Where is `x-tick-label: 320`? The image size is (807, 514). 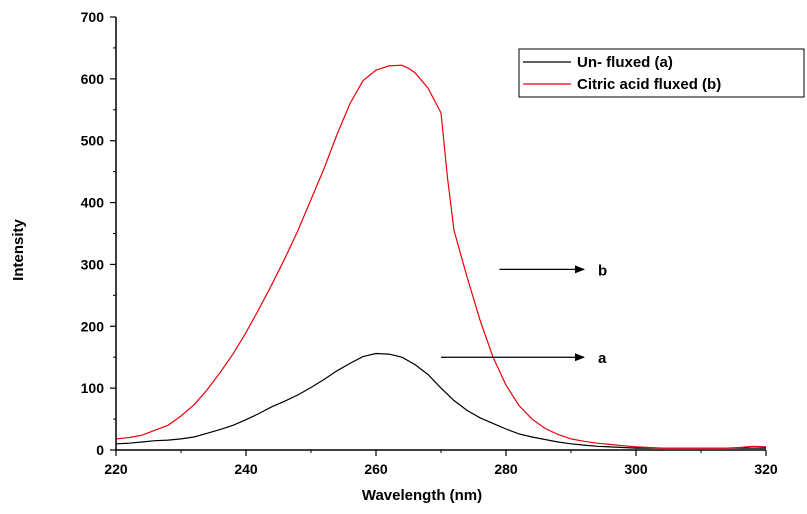
x-tick-label: 320 is located at coordinates (766, 469).